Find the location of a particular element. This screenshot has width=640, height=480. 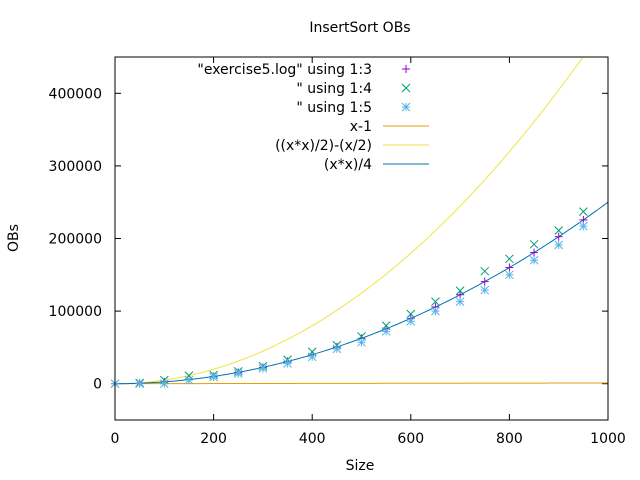

y-tick-label: 200000 is located at coordinates (75, 240).